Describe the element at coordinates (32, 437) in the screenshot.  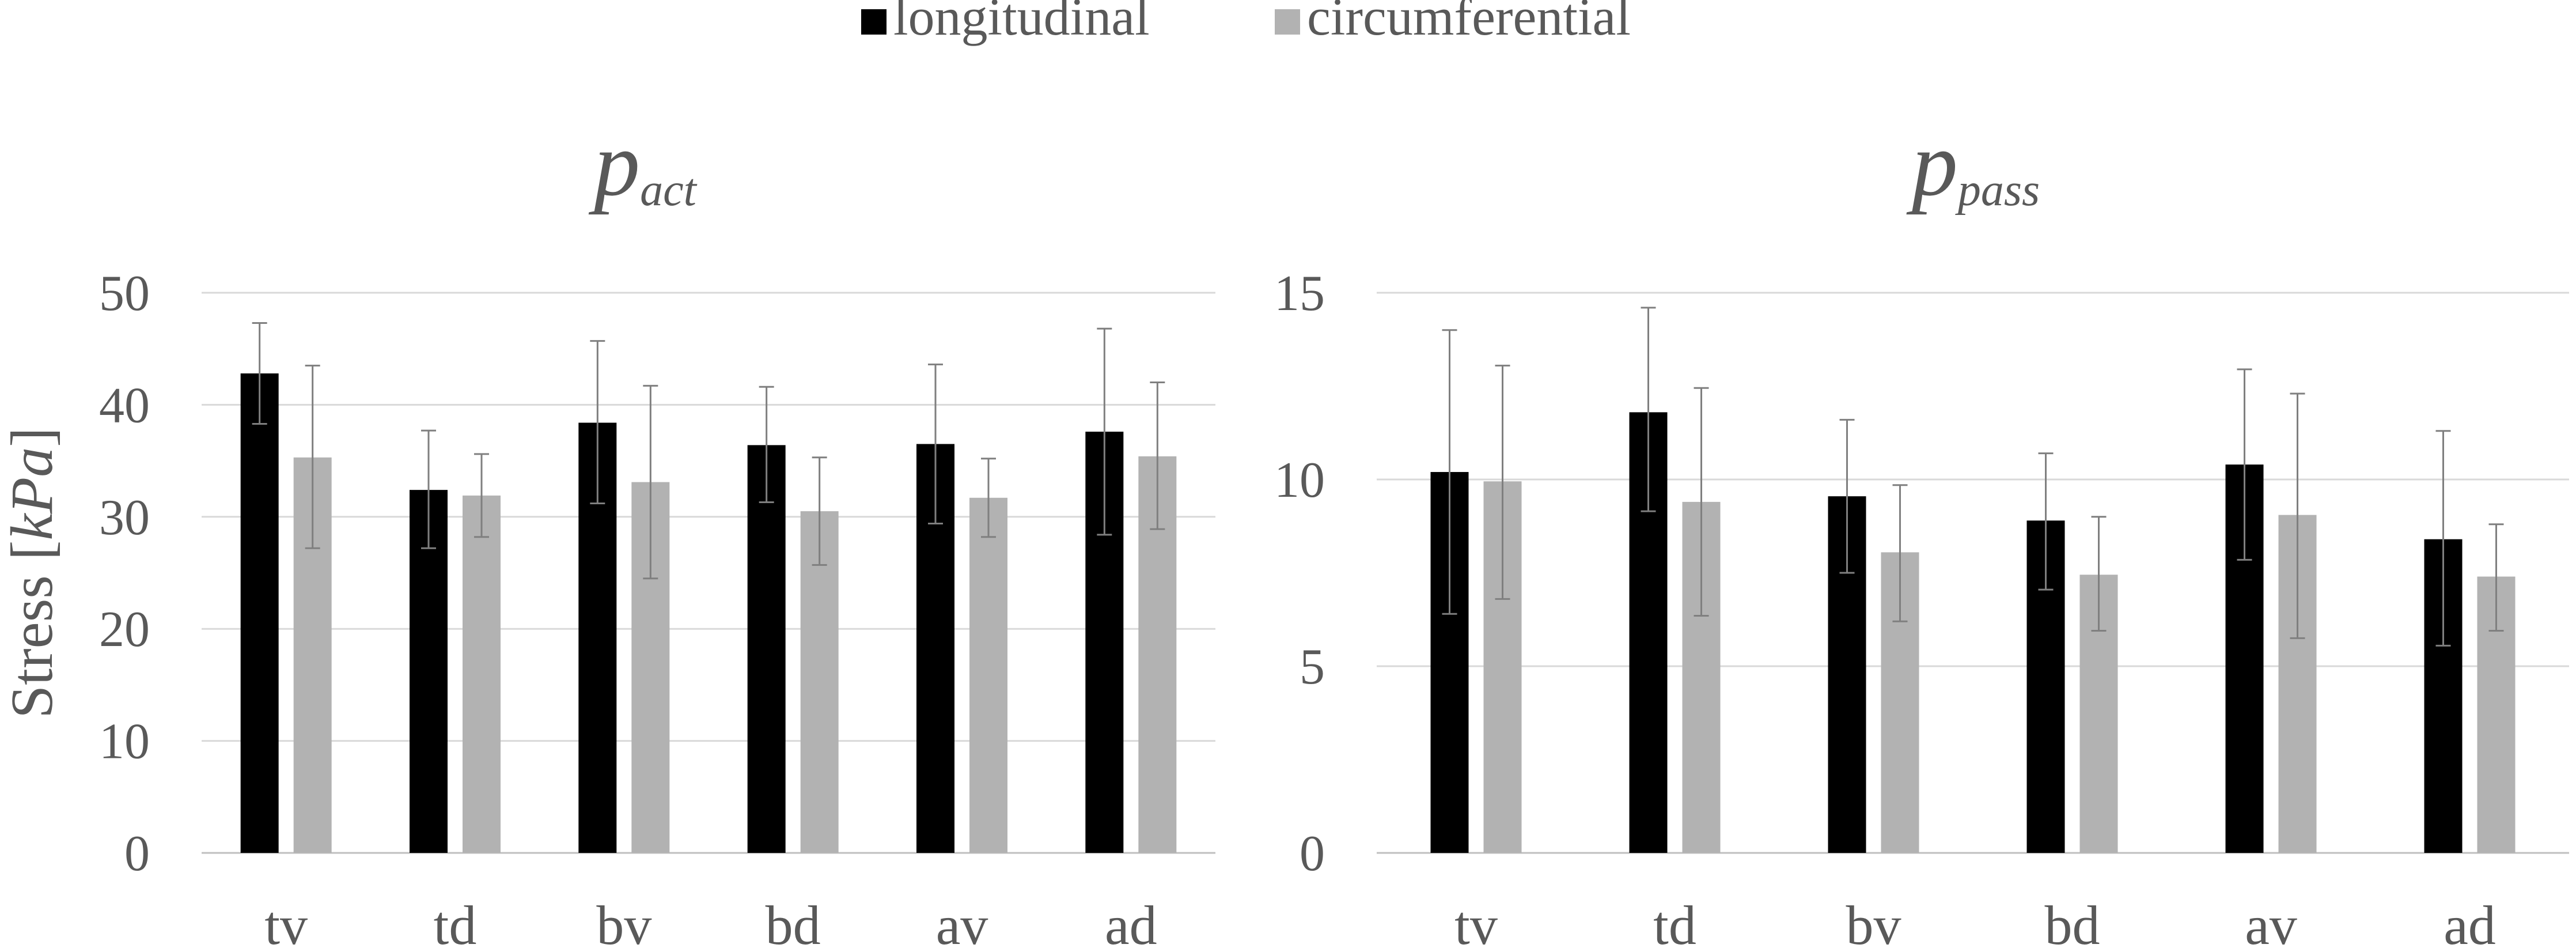
I see `y-axis-label-suffix: ]` at that location.